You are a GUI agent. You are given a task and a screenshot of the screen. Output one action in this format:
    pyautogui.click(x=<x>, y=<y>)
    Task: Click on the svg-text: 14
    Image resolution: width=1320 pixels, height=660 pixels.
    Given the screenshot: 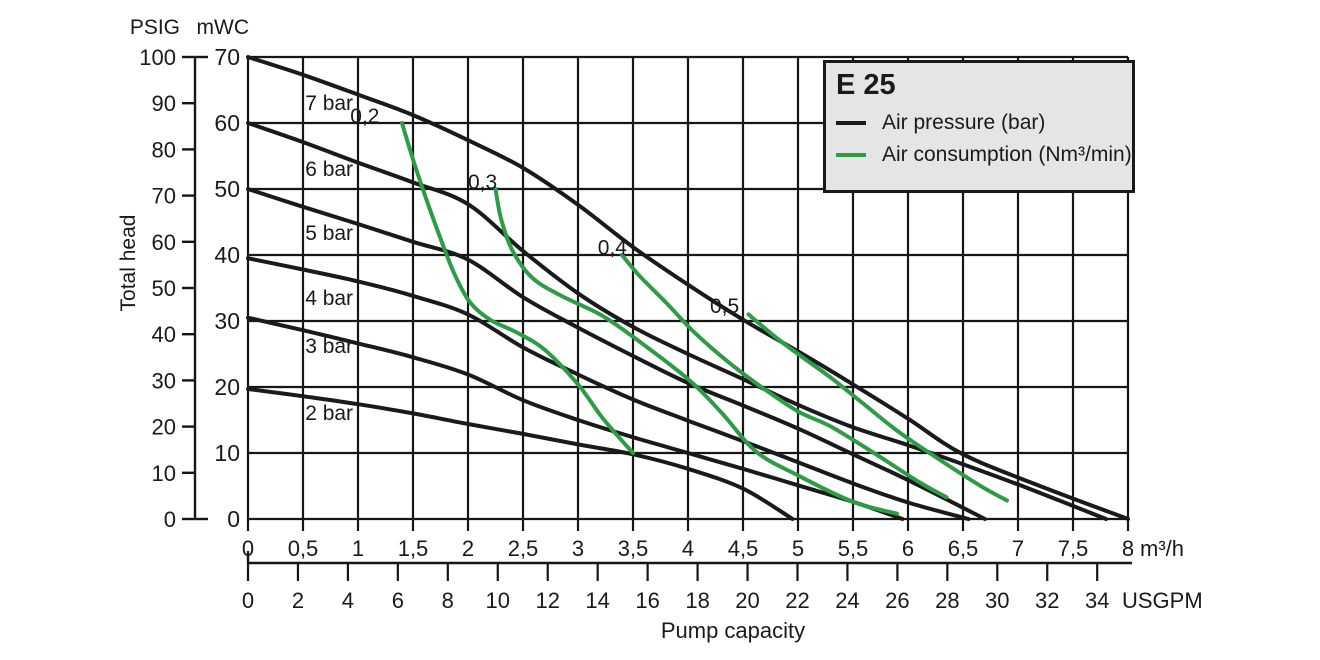 What is the action you would take?
    pyautogui.click(x=597, y=600)
    